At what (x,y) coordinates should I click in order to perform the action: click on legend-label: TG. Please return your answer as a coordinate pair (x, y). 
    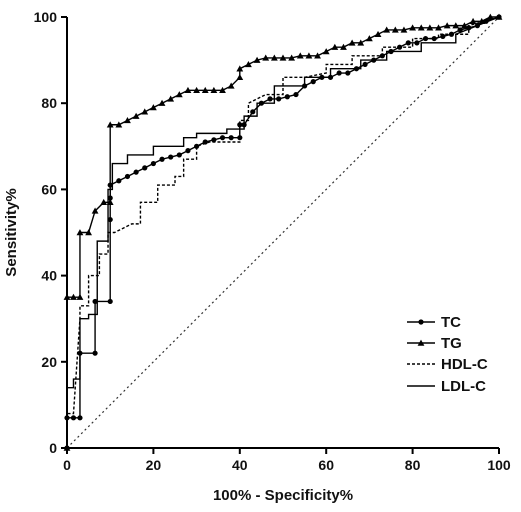
    Looking at the image, I should click on (451, 343).